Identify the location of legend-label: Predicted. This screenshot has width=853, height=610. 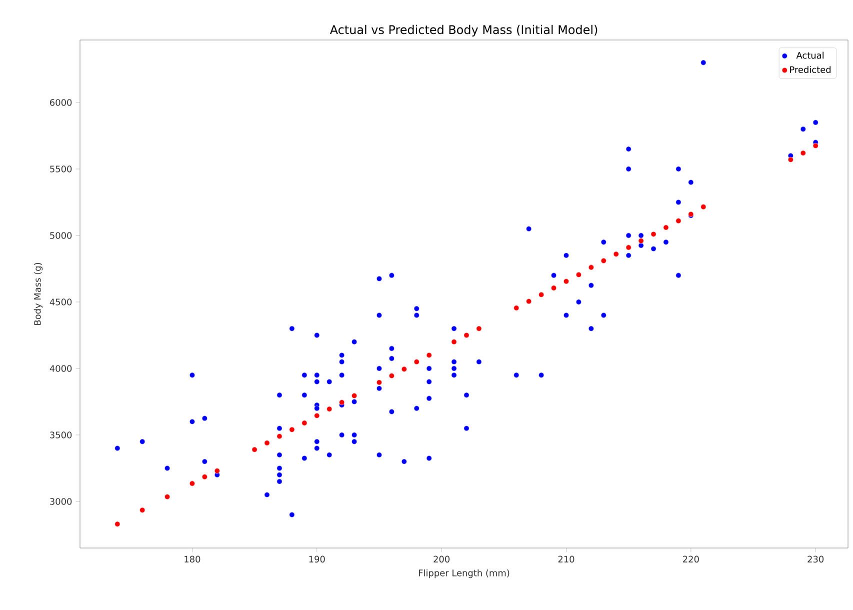
(810, 70).